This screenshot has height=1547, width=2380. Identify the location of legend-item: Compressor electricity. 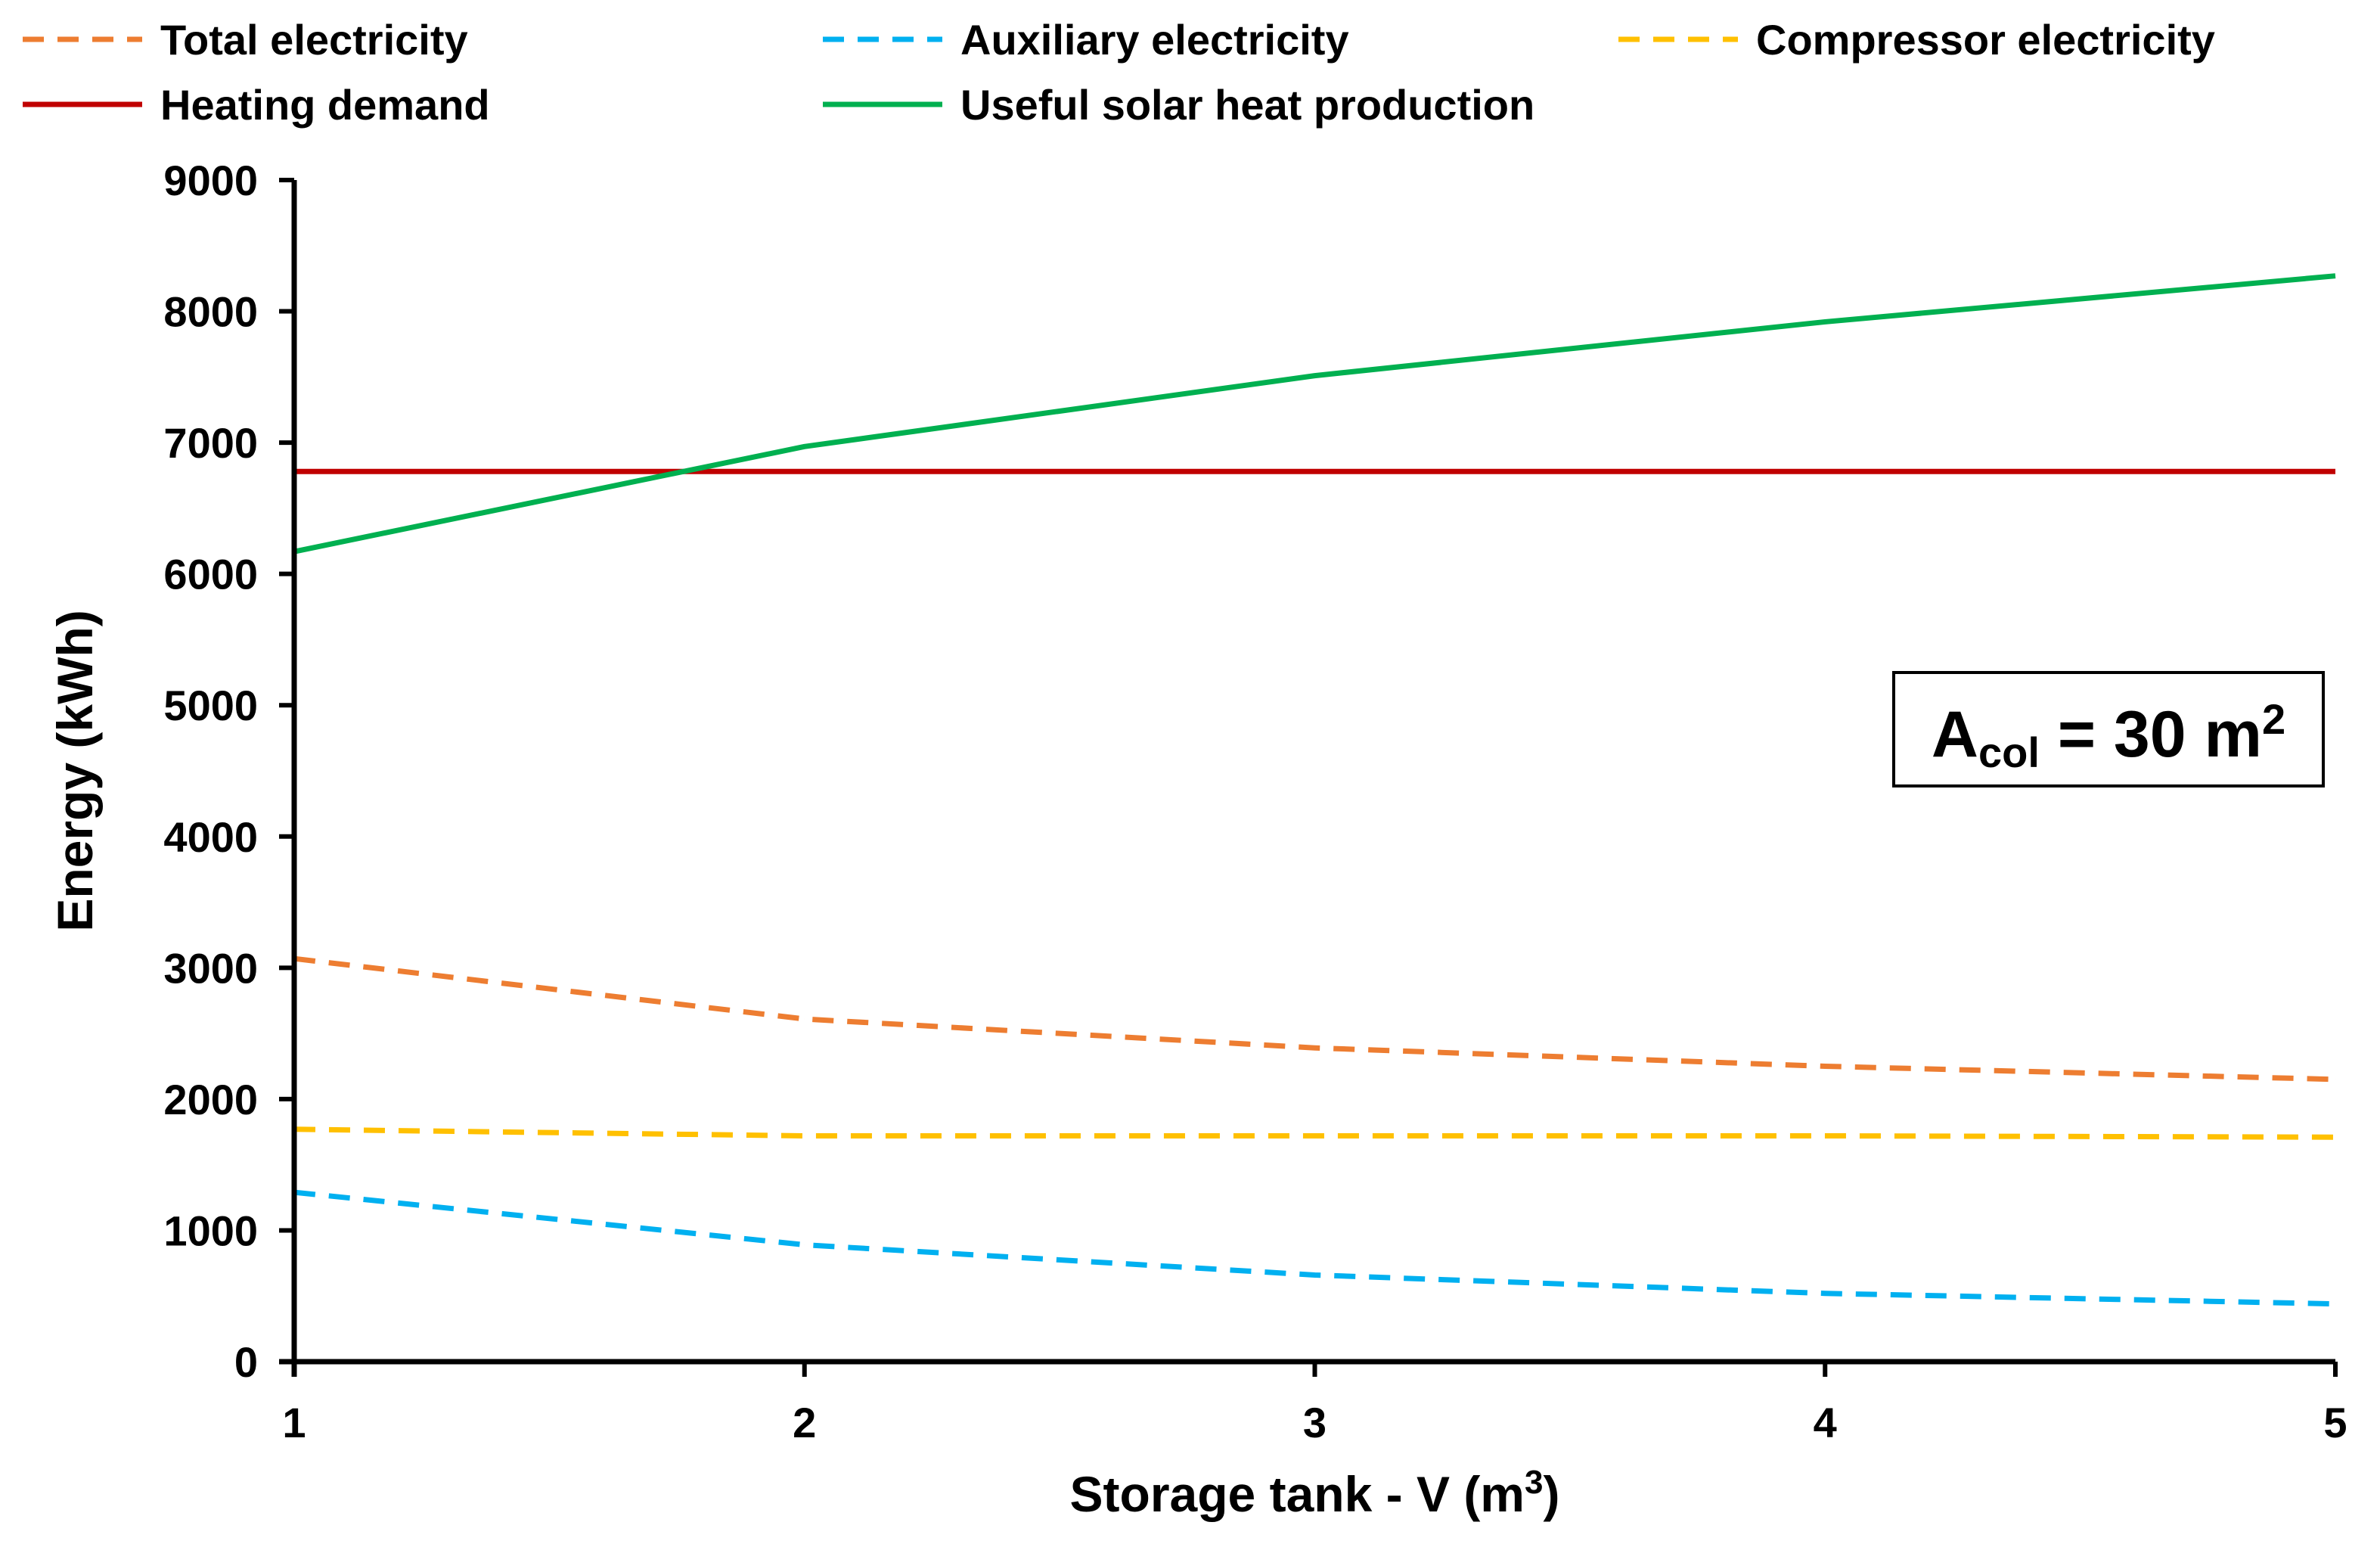
(1916, 40).